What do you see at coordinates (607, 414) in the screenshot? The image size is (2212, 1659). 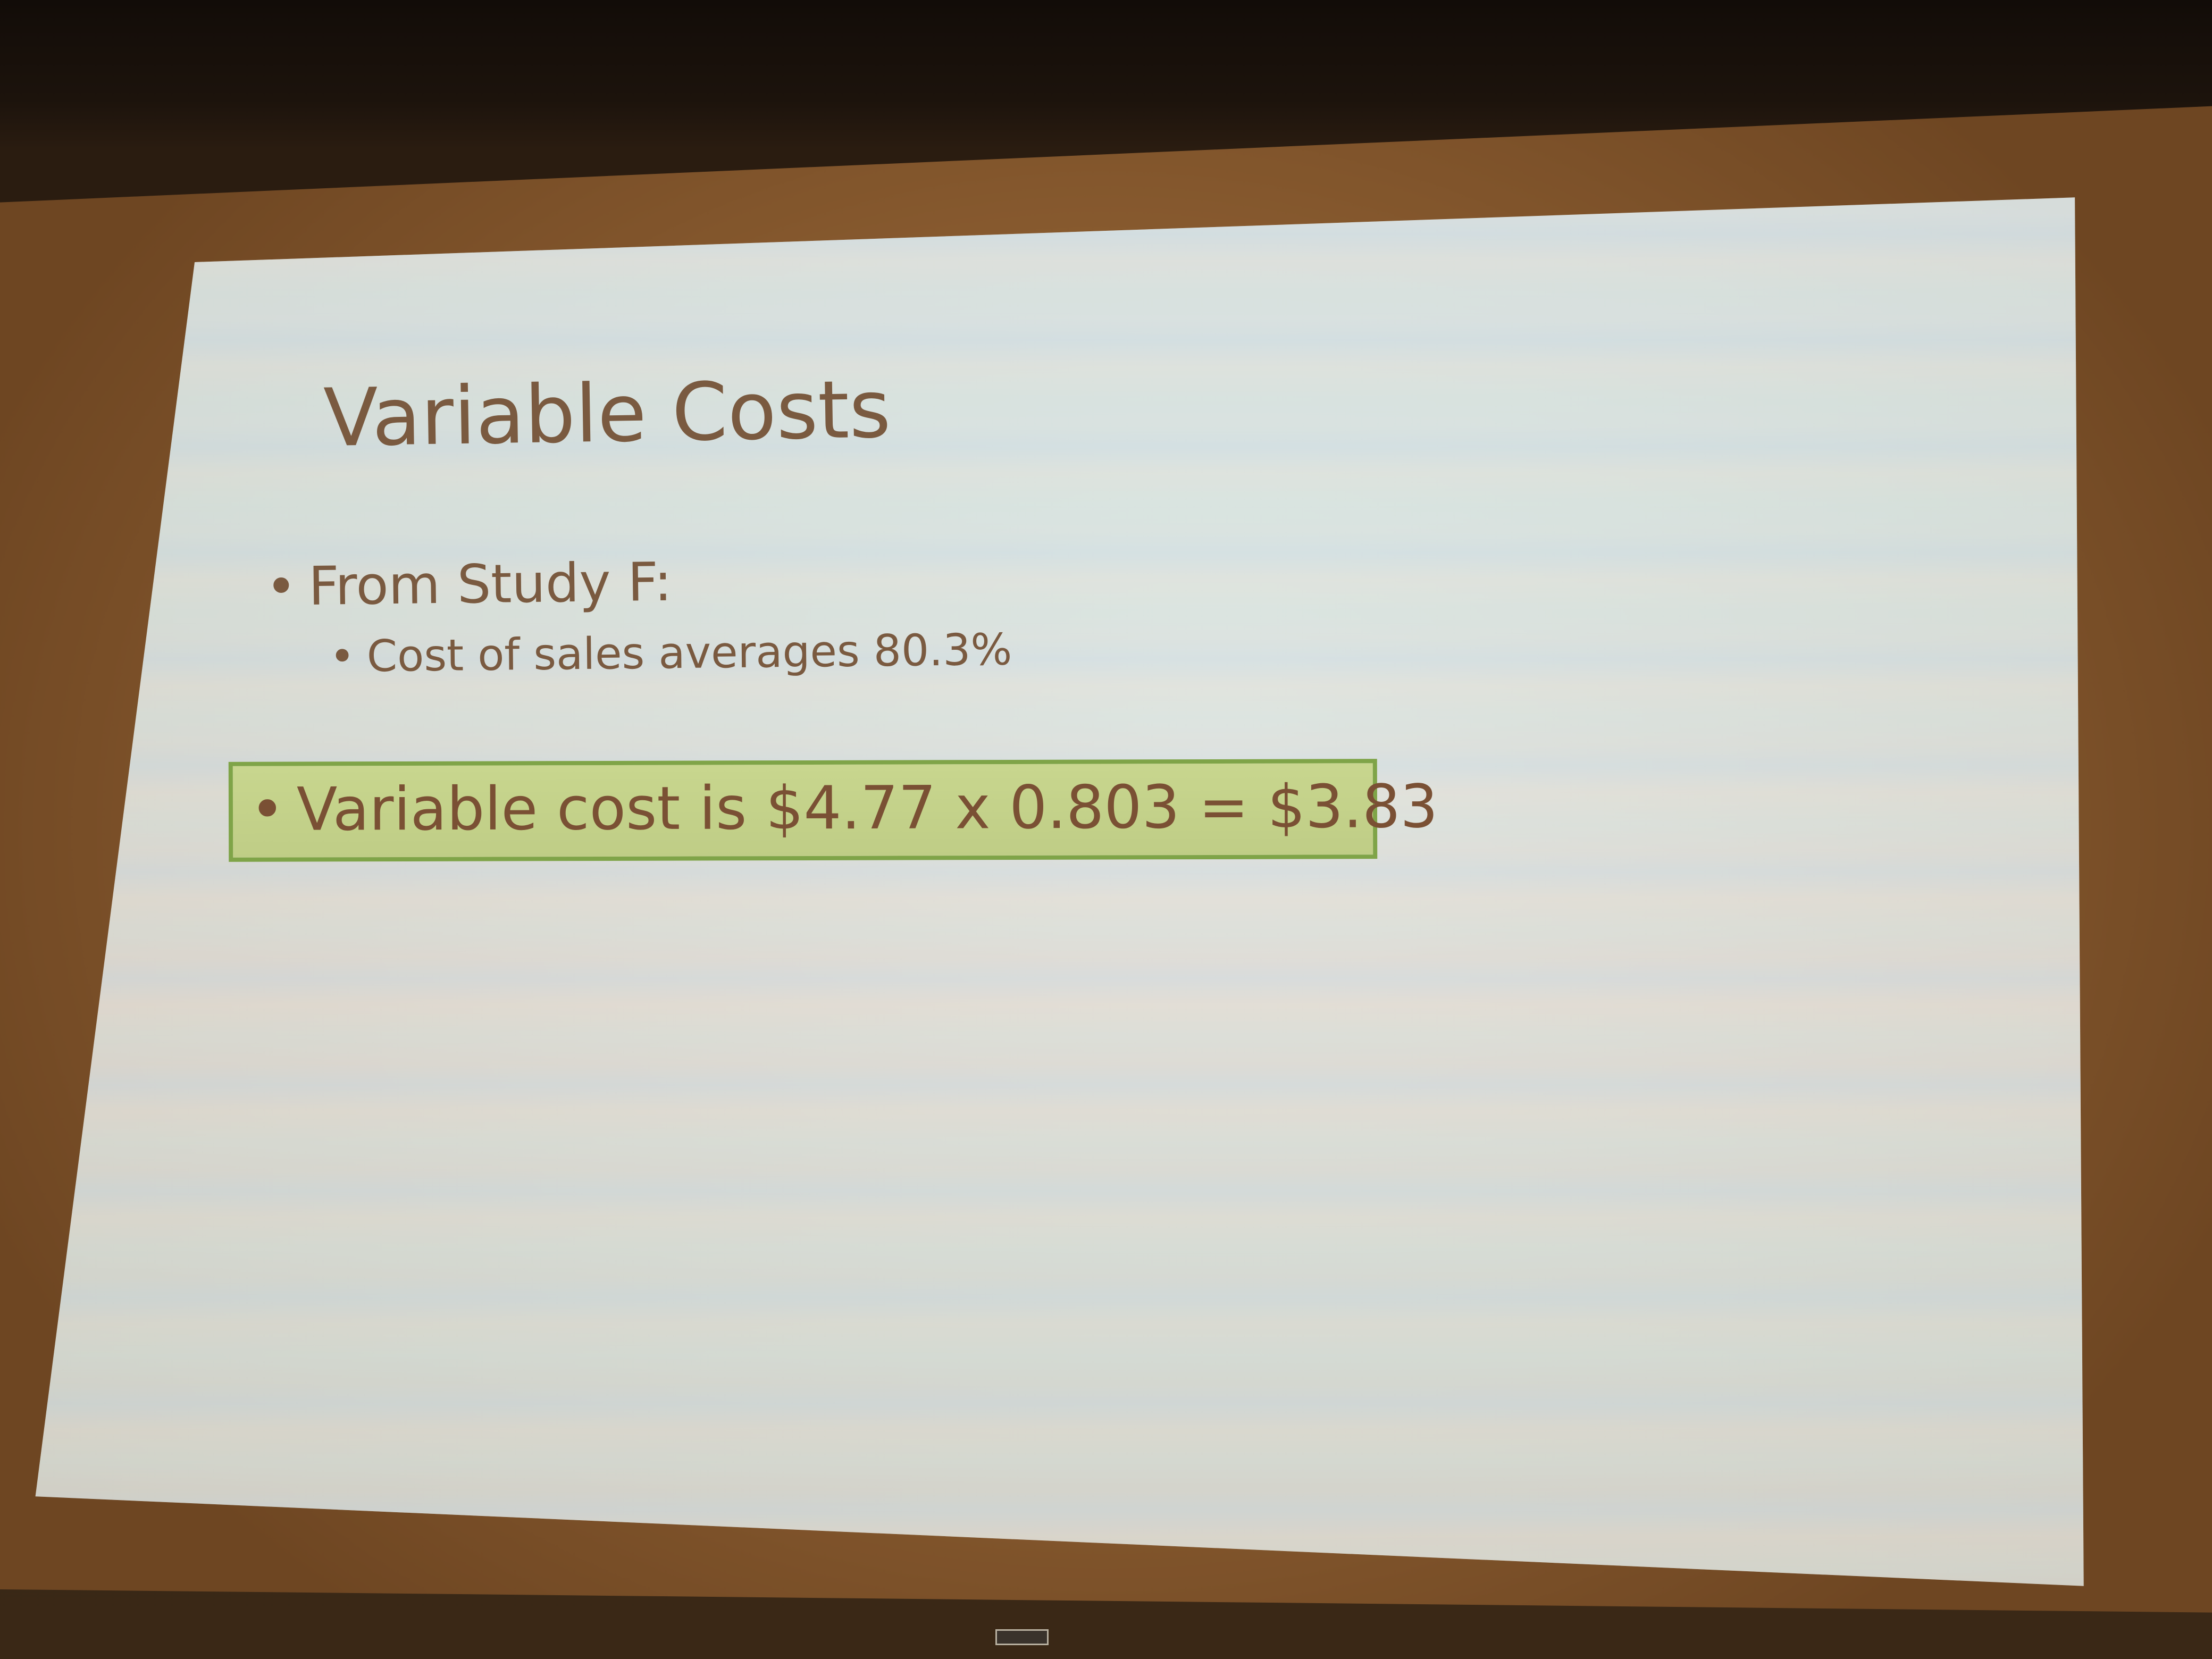 I see `slide-title: Variable Costs` at bounding box center [607, 414].